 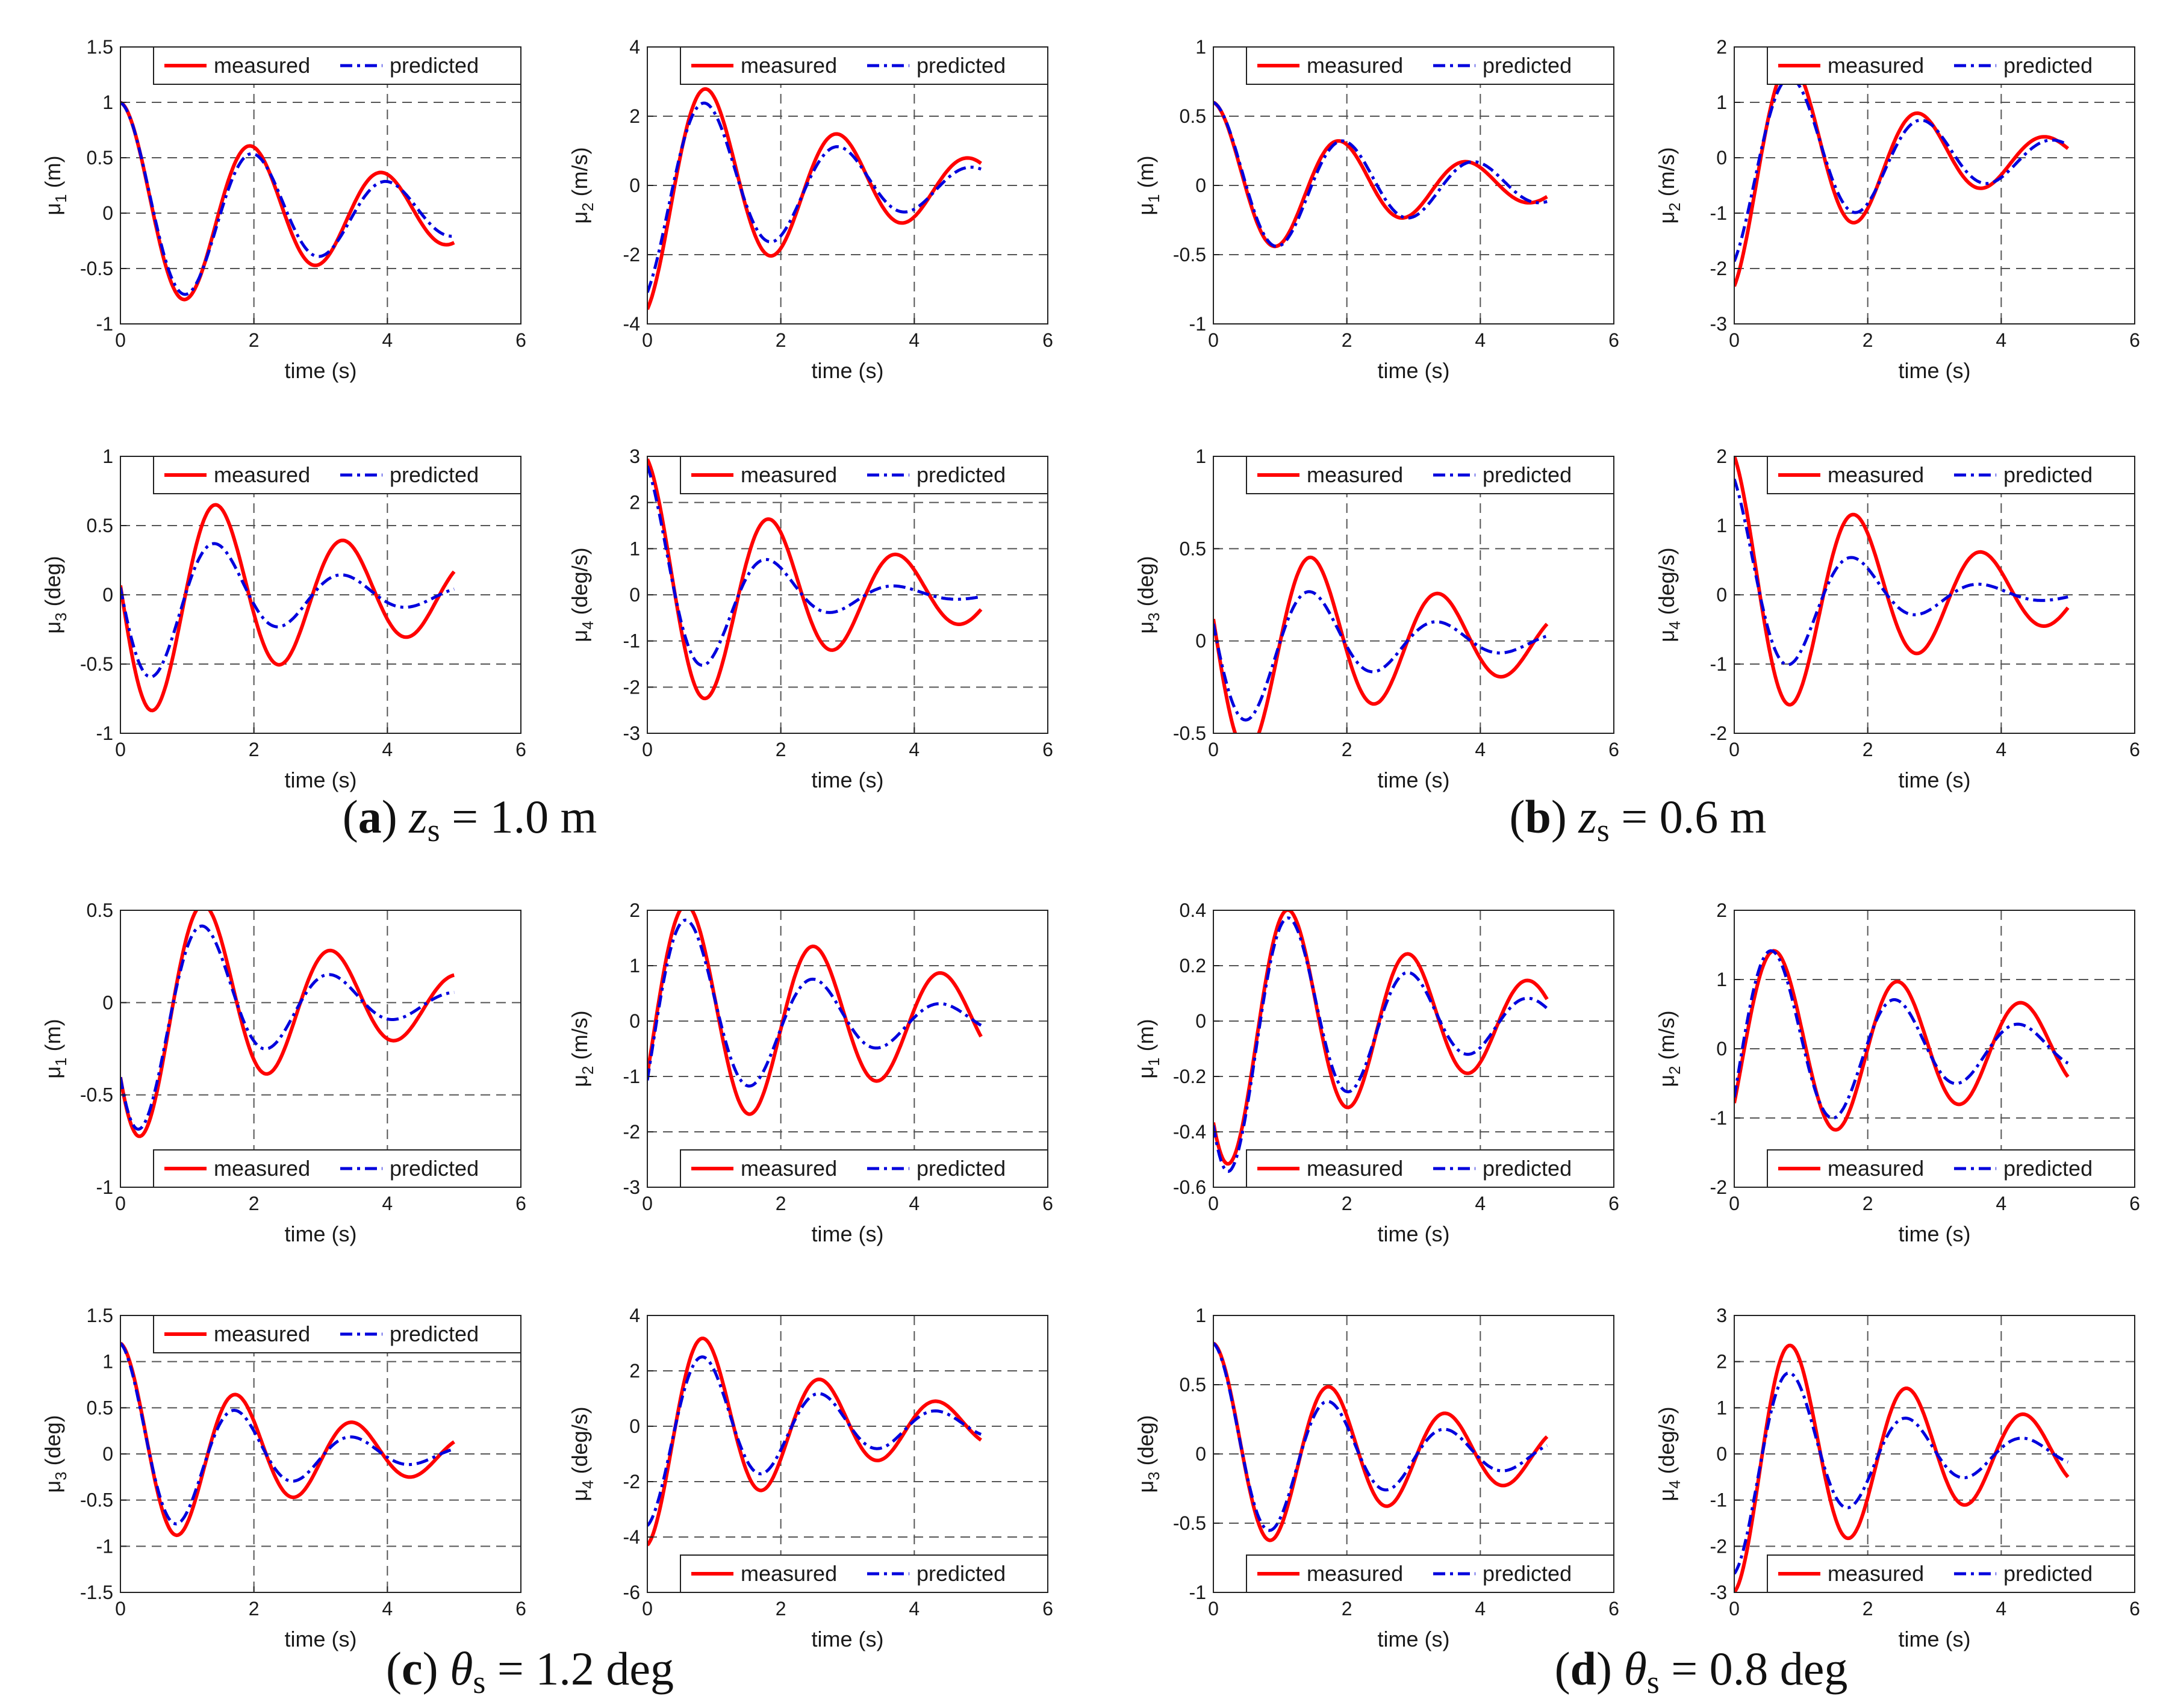 I want to click on y-axis-label: μ4 (deg/s), so click(x=1669, y=1453).